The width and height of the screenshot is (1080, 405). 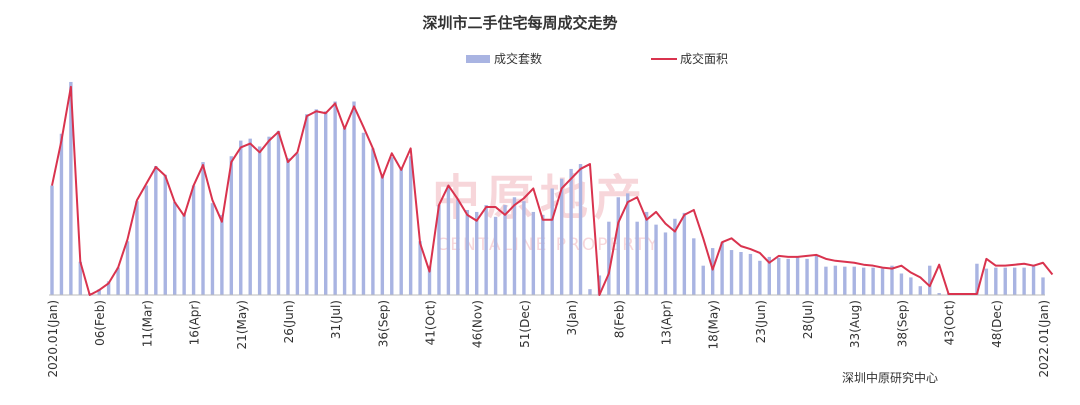 What do you see at coordinates (808, 319) in the screenshot?
I see `x-tick-label: 28(Jul)` at bounding box center [808, 319].